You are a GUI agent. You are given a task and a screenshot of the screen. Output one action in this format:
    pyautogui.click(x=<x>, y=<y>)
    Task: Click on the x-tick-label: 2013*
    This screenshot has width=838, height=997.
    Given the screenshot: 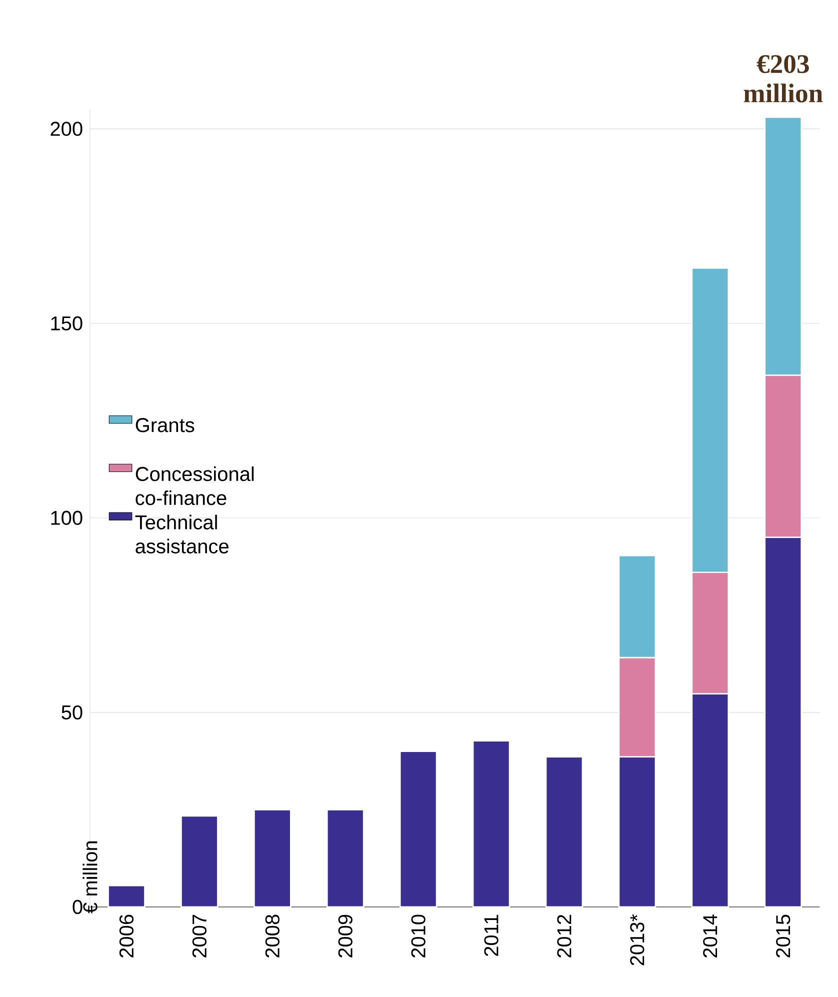 What is the action you would take?
    pyautogui.click(x=637, y=940)
    